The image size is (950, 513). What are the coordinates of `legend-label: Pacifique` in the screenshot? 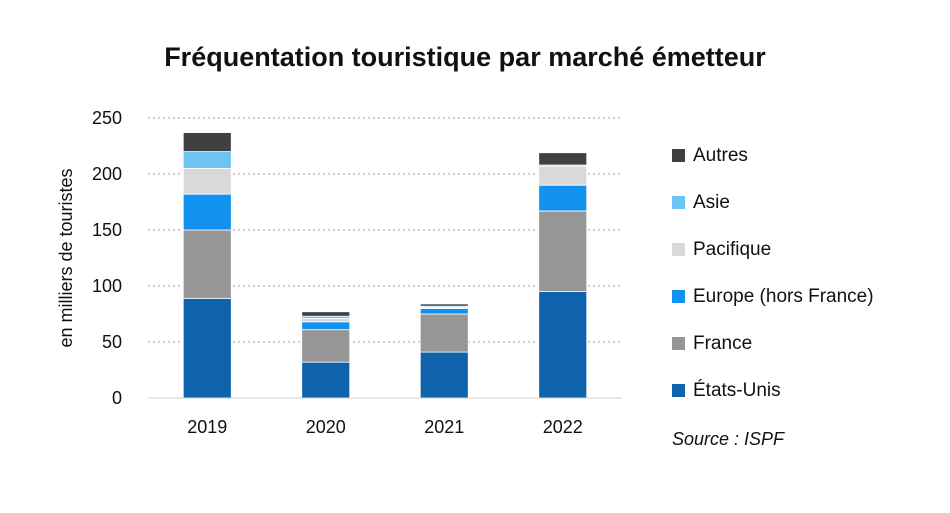 It's located at (732, 249).